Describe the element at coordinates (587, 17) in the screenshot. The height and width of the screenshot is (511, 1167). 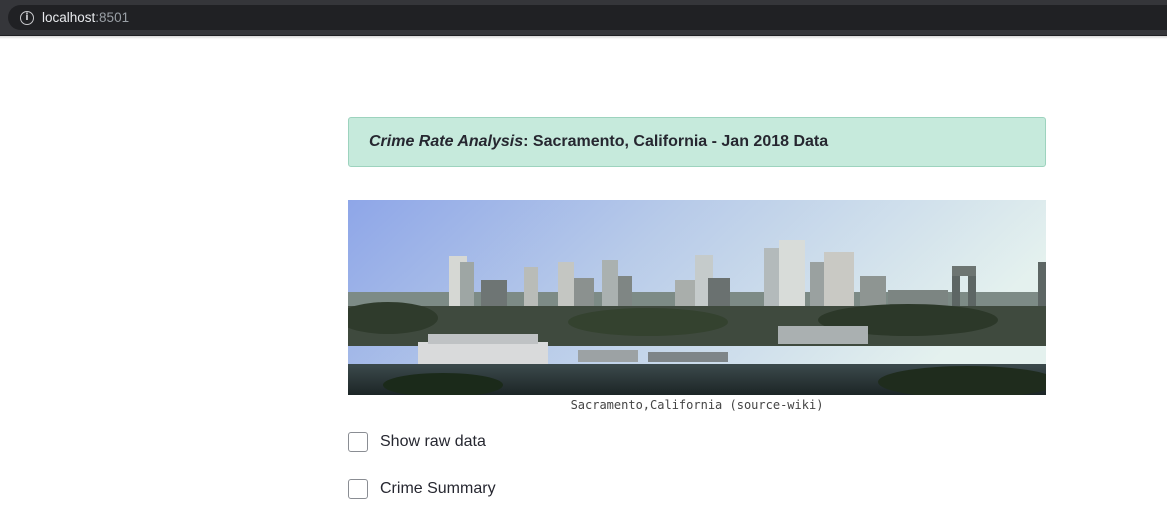
I see `address-bar: i localhost:8501` at that location.